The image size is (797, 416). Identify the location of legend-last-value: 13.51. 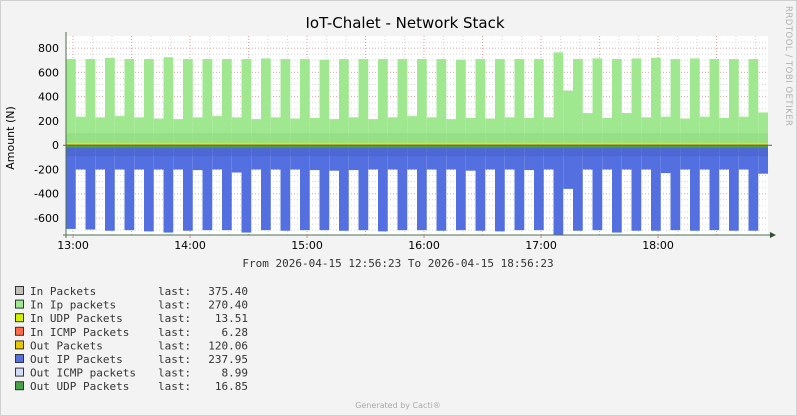
(231, 318).